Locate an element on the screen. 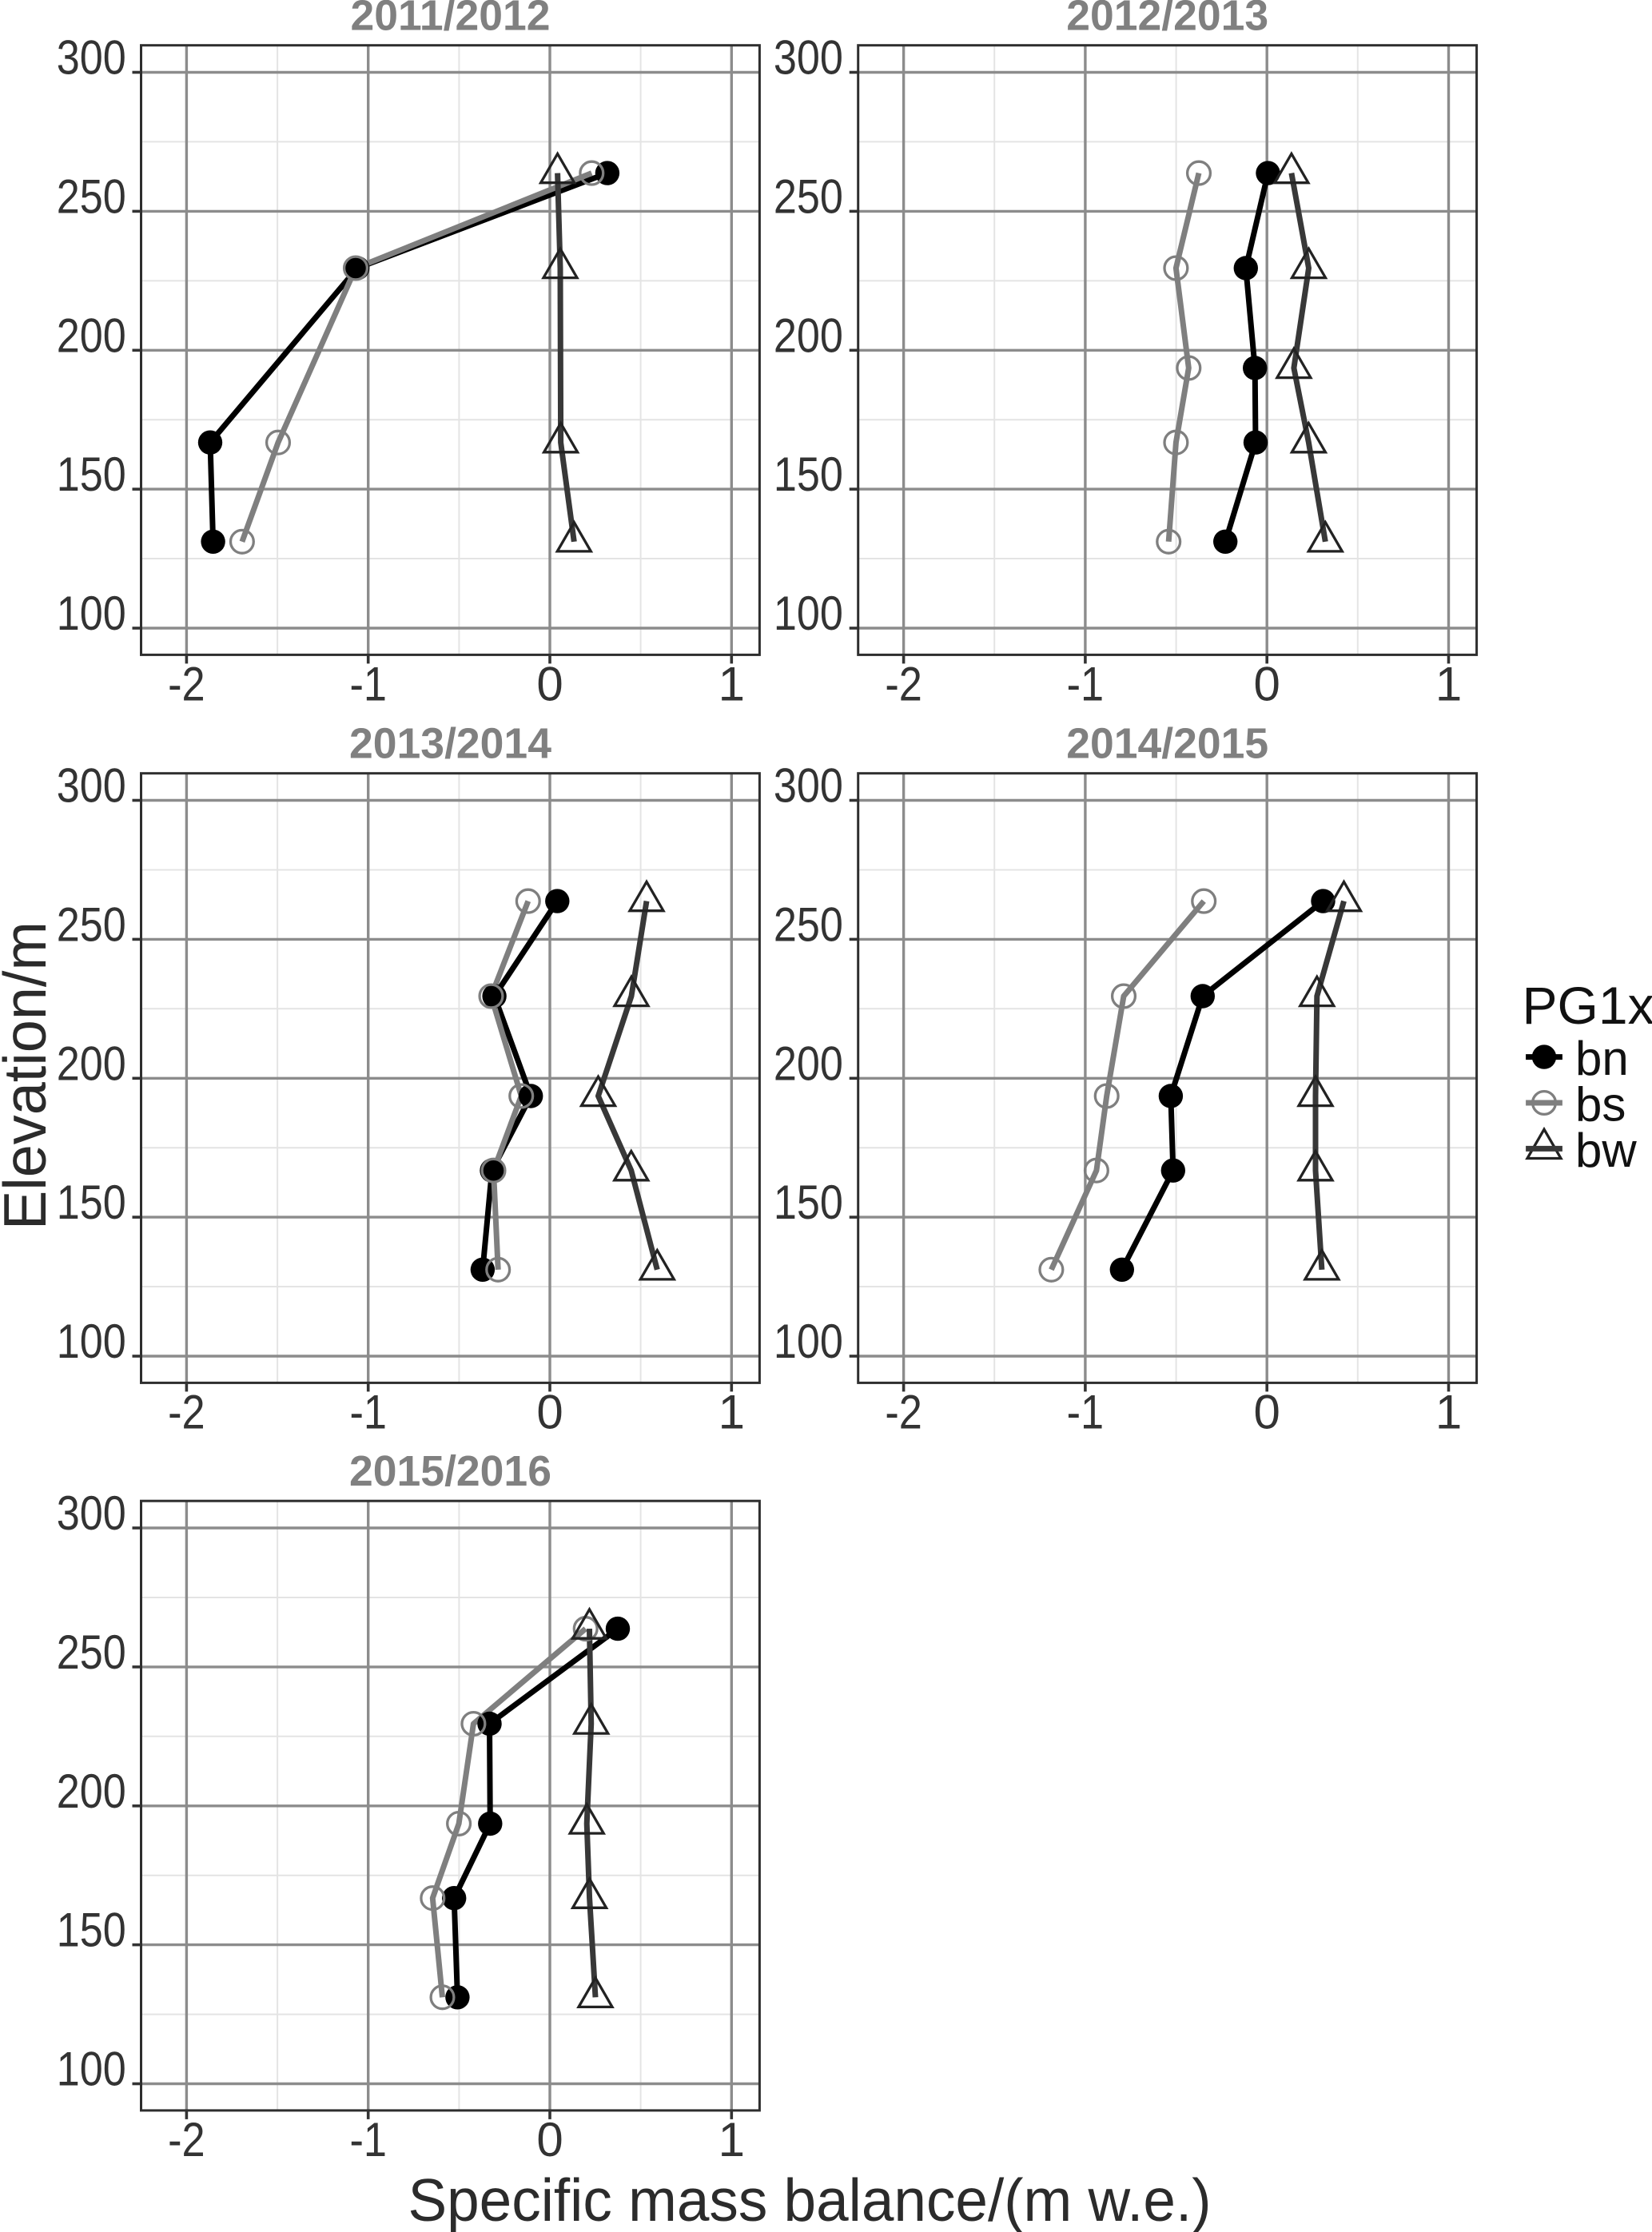 The width and height of the screenshot is (1652, 2232). svg-text: 2011/2012 is located at coordinates (451, 20).